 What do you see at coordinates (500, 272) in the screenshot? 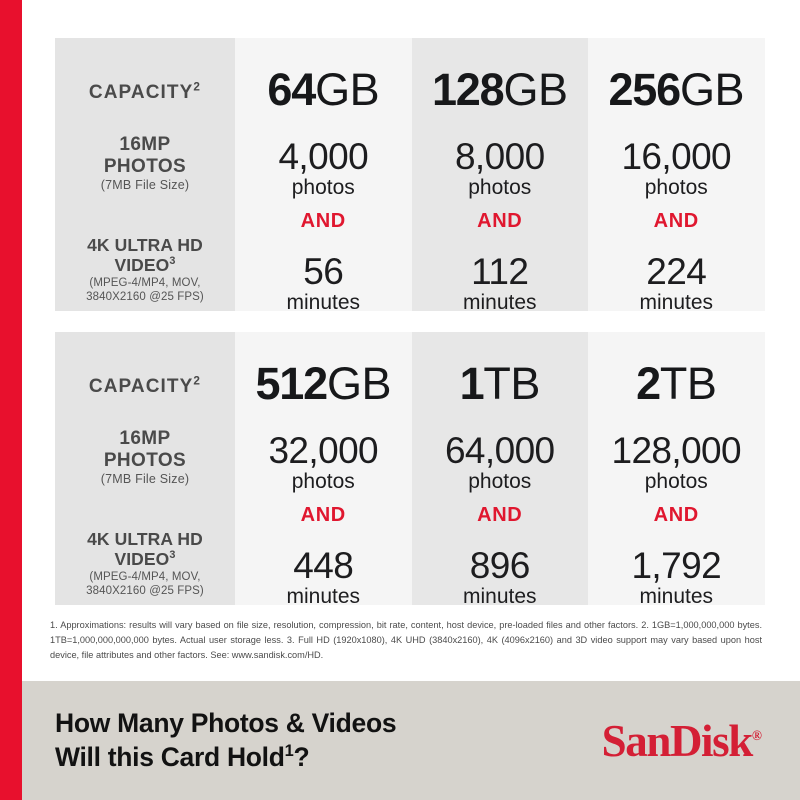
I see `minutes-value: 112` at bounding box center [500, 272].